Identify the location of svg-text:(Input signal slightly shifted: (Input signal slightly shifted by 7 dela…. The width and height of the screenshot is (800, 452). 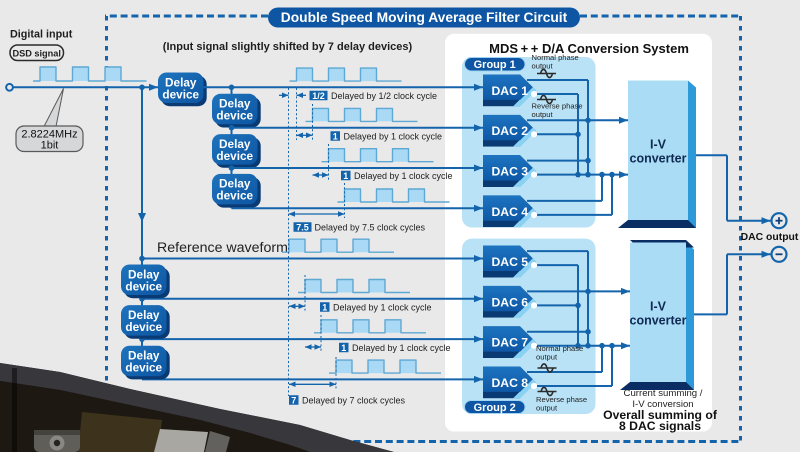
(288, 47).